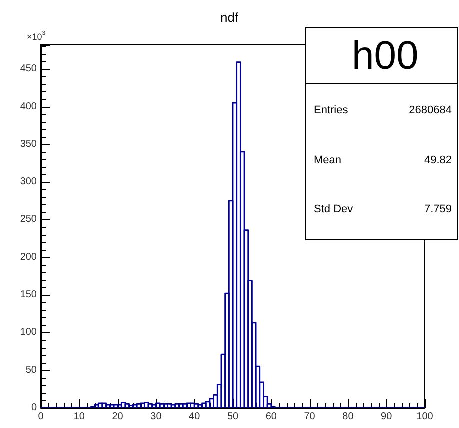 This screenshot has height=428, width=459. Describe the element at coordinates (334, 210) in the screenshot. I see `annotation: Std Dev` at that location.